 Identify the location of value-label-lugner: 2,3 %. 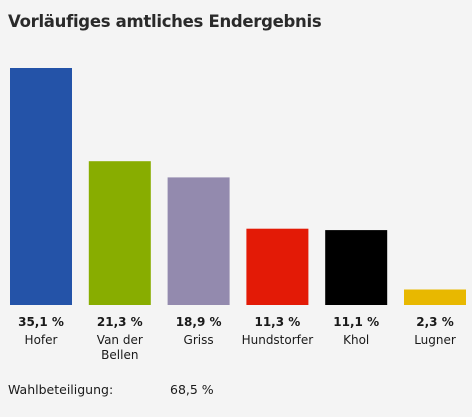
(434, 322).